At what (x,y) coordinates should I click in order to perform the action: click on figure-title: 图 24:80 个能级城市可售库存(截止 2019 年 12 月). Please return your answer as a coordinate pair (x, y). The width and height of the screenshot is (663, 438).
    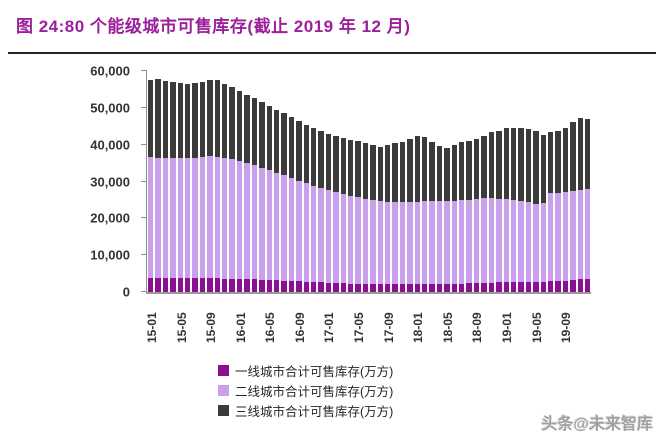
    Looking at the image, I should click on (213, 26).